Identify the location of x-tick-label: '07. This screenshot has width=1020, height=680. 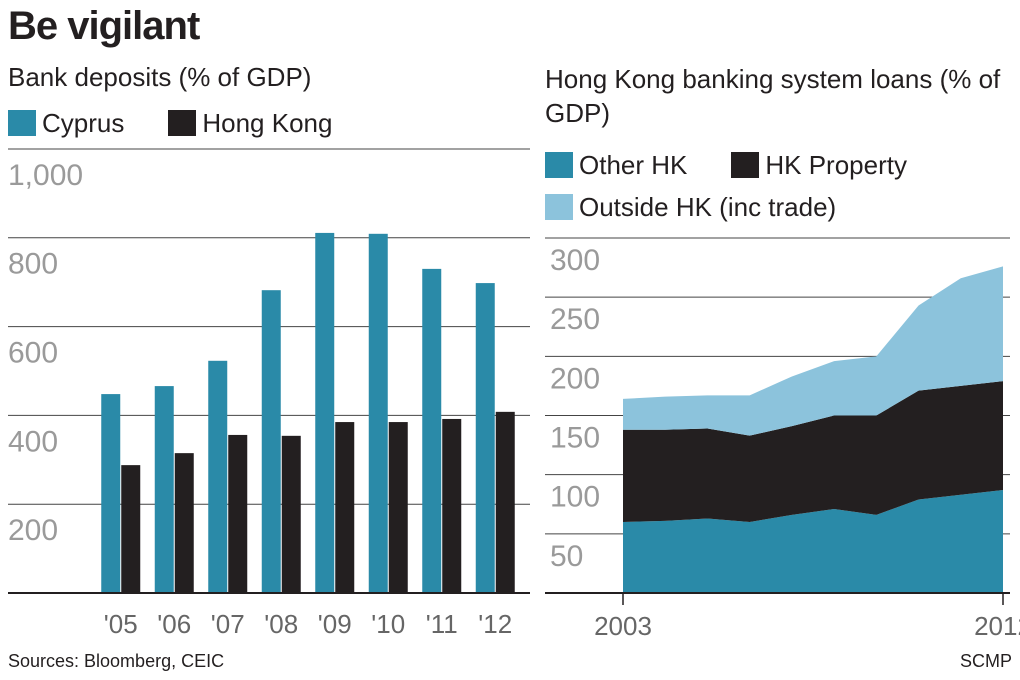
(228, 624).